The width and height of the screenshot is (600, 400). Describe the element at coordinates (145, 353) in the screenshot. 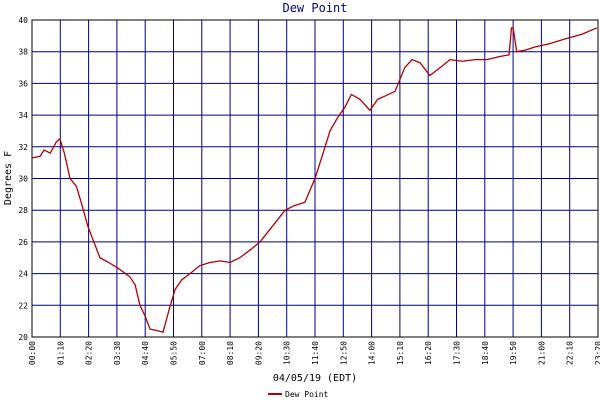

I see `x-tick-label: 04:40` at that location.